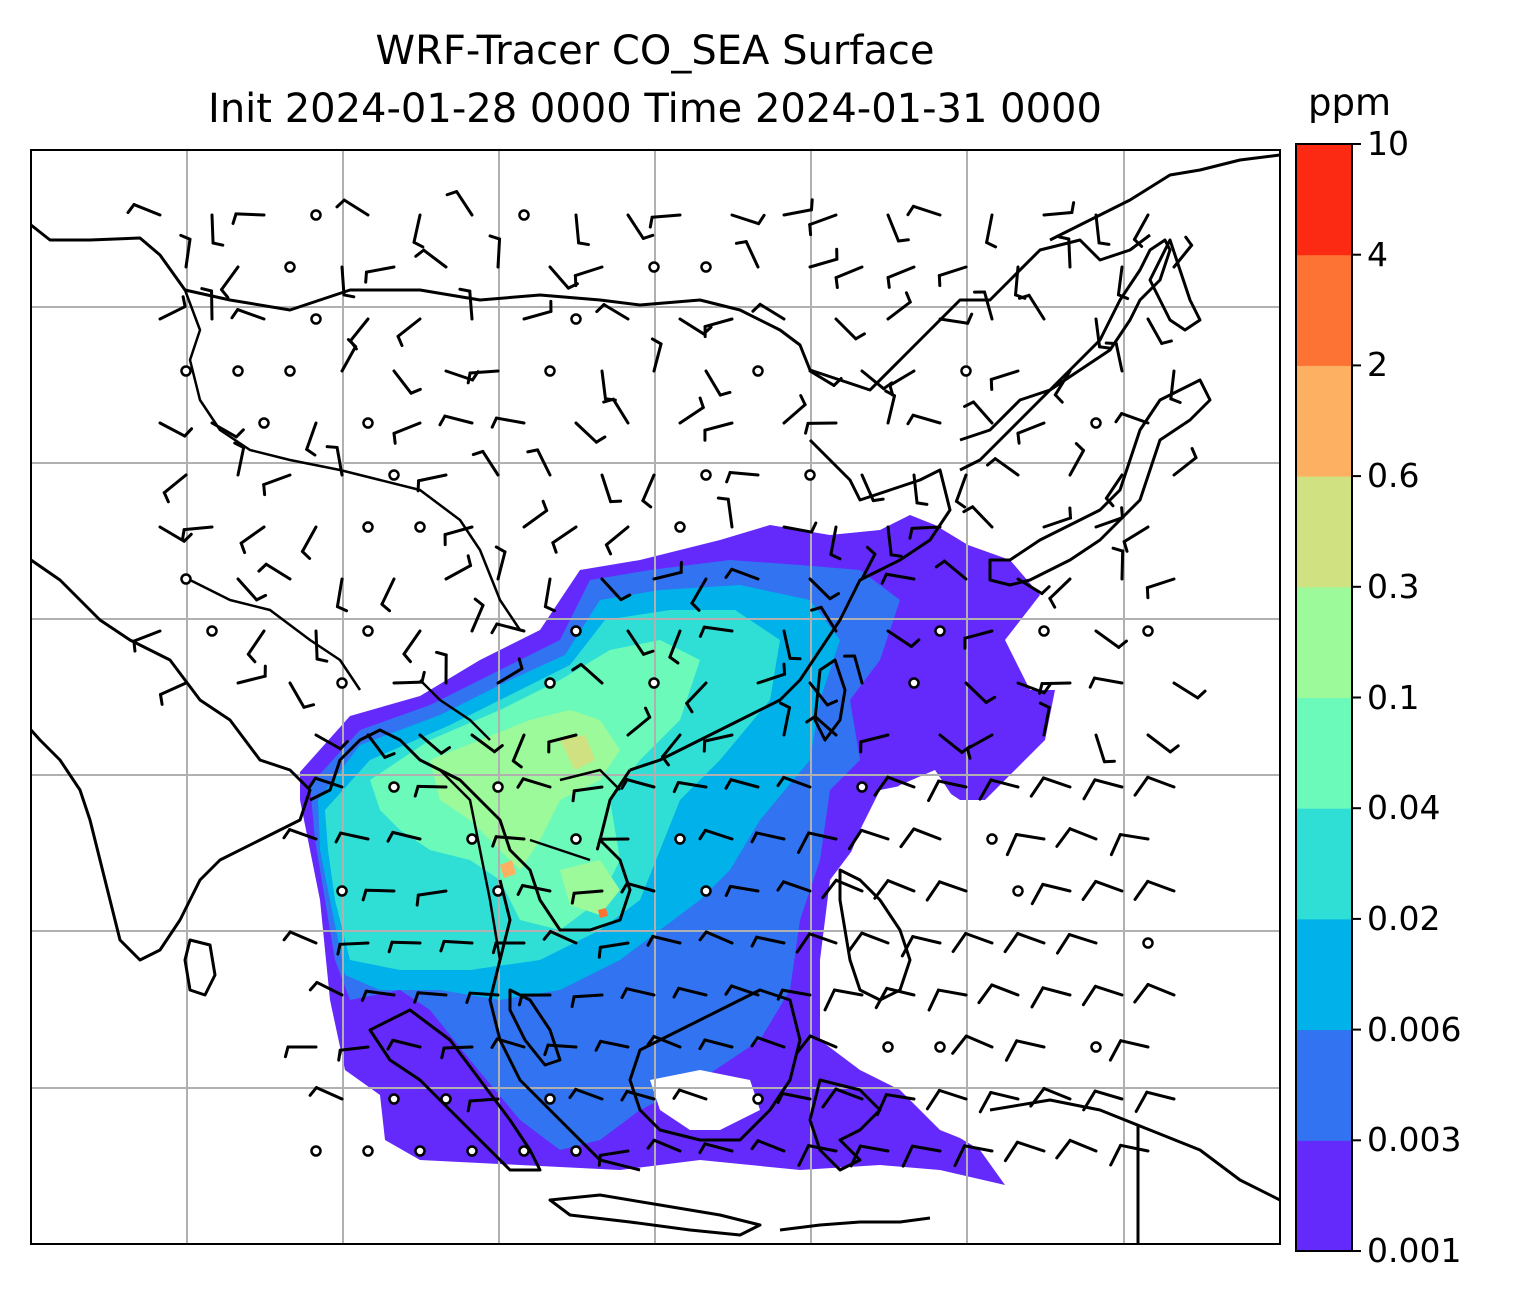 Image resolution: width=1528 pixels, height=1306 pixels. What do you see at coordinates (1175, 285) in the screenshot?
I see `coastline-japan-north` at bounding box center [1175, 285].